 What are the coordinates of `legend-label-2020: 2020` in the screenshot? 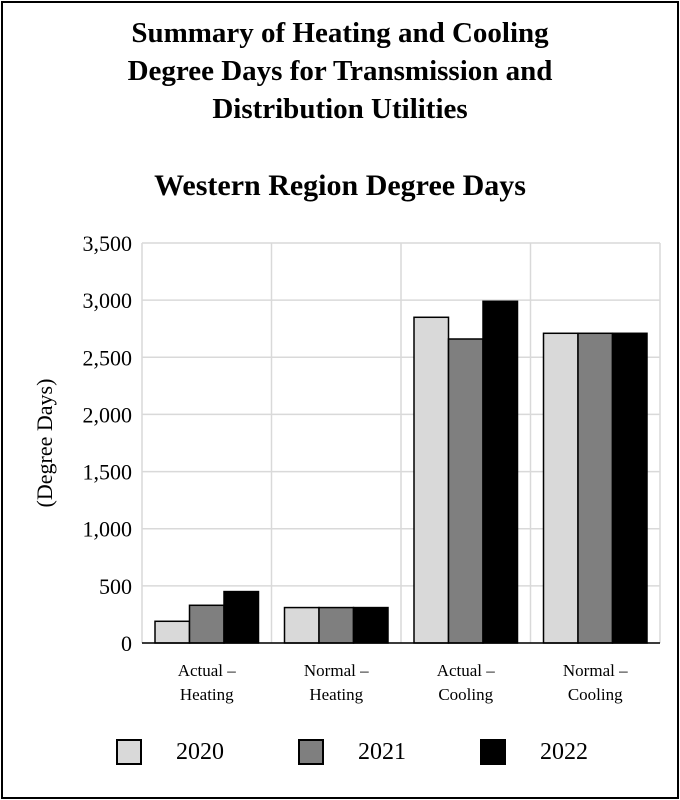 It's located at (200, 752).